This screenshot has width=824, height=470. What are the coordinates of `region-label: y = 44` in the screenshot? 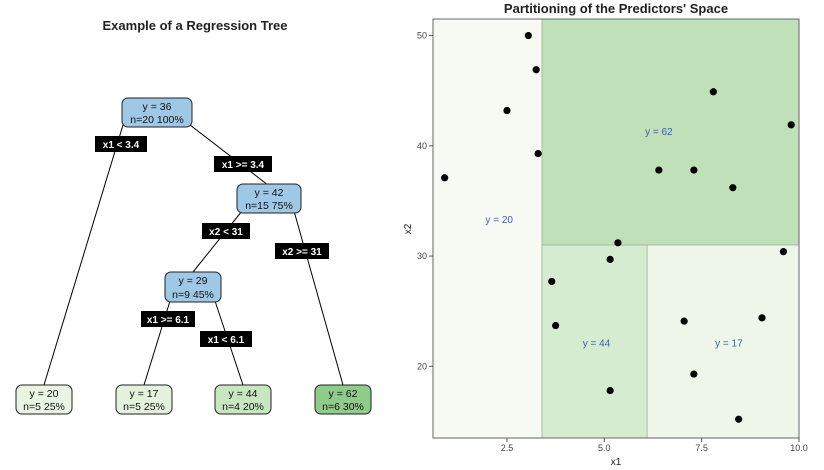 It's located at (597, 343).